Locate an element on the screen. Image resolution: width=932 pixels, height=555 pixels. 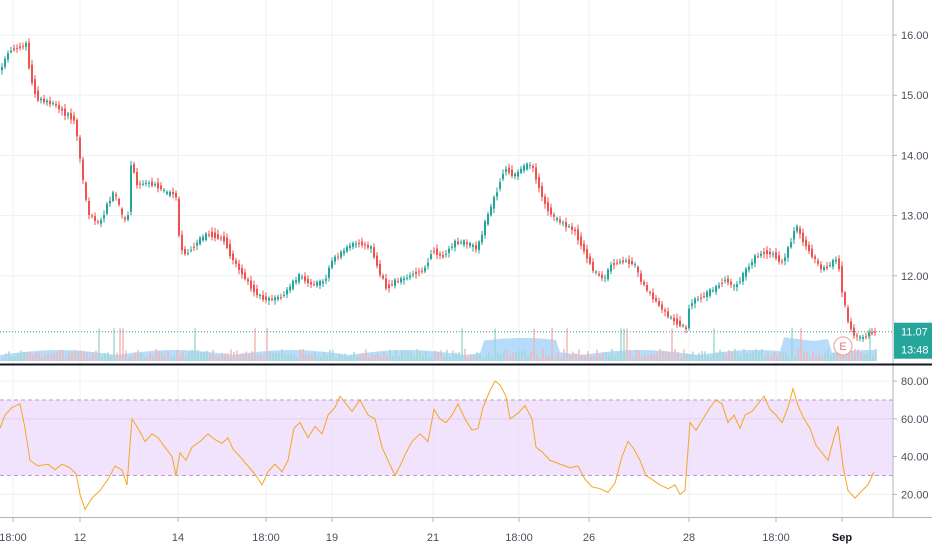
earnings-marker-label: E is located at coordinates (842, 347).